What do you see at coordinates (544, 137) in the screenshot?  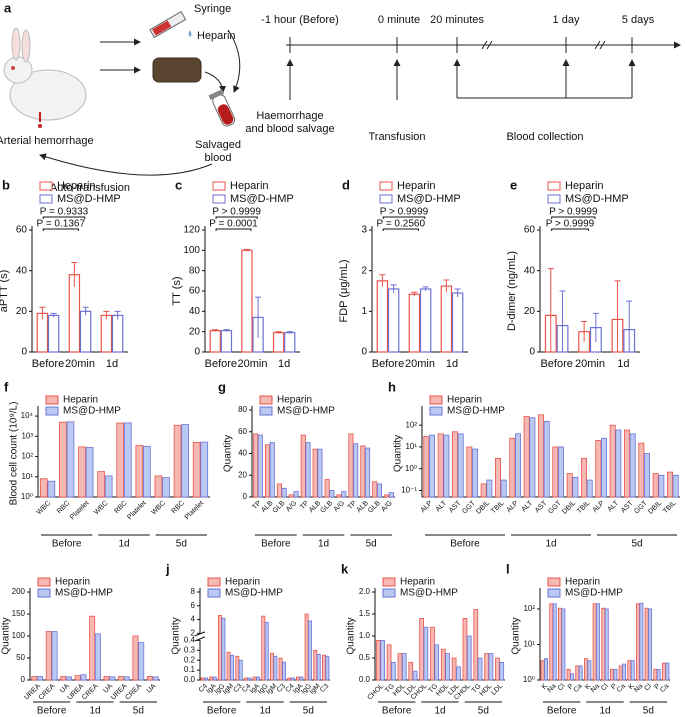 I see `event-label: Blood collection` at bounding box center [544, 137].